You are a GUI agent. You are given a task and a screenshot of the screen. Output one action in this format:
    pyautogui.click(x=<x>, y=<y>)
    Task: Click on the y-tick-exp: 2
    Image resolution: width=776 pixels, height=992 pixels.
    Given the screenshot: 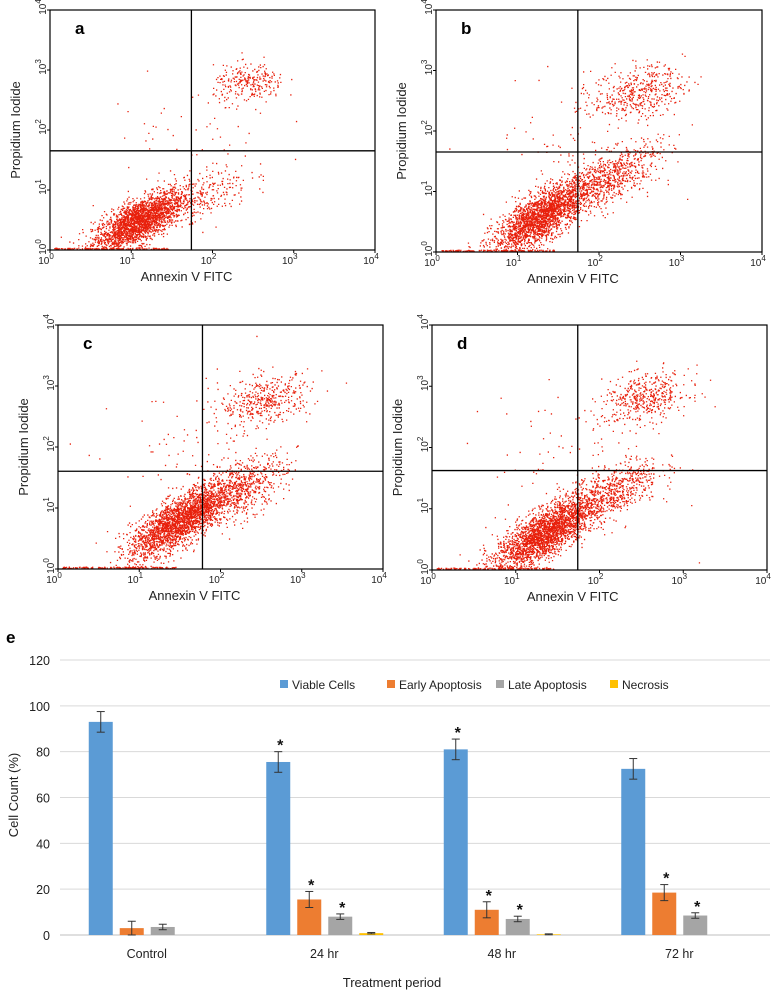 What is the action you would take?
    pyautogui.click(x=424, y=122)
    